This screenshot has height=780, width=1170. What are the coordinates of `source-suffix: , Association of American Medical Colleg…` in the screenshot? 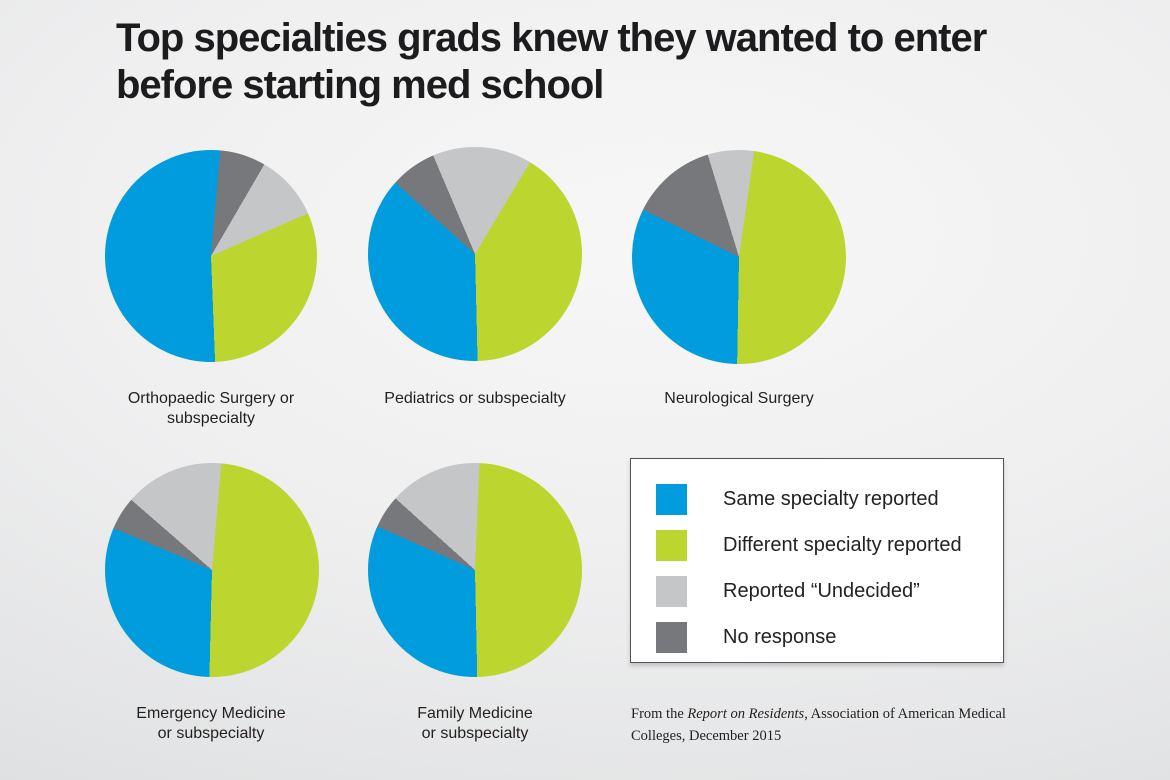 It's located at (818, 725).